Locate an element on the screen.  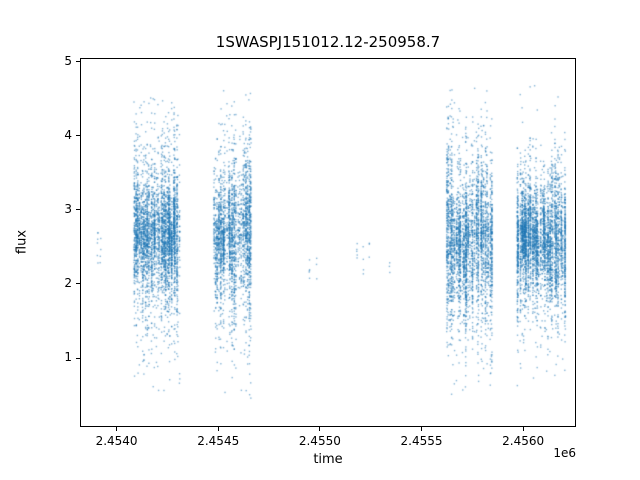
x-tick-label: 2.4555 is located at coordinates (421, 441).